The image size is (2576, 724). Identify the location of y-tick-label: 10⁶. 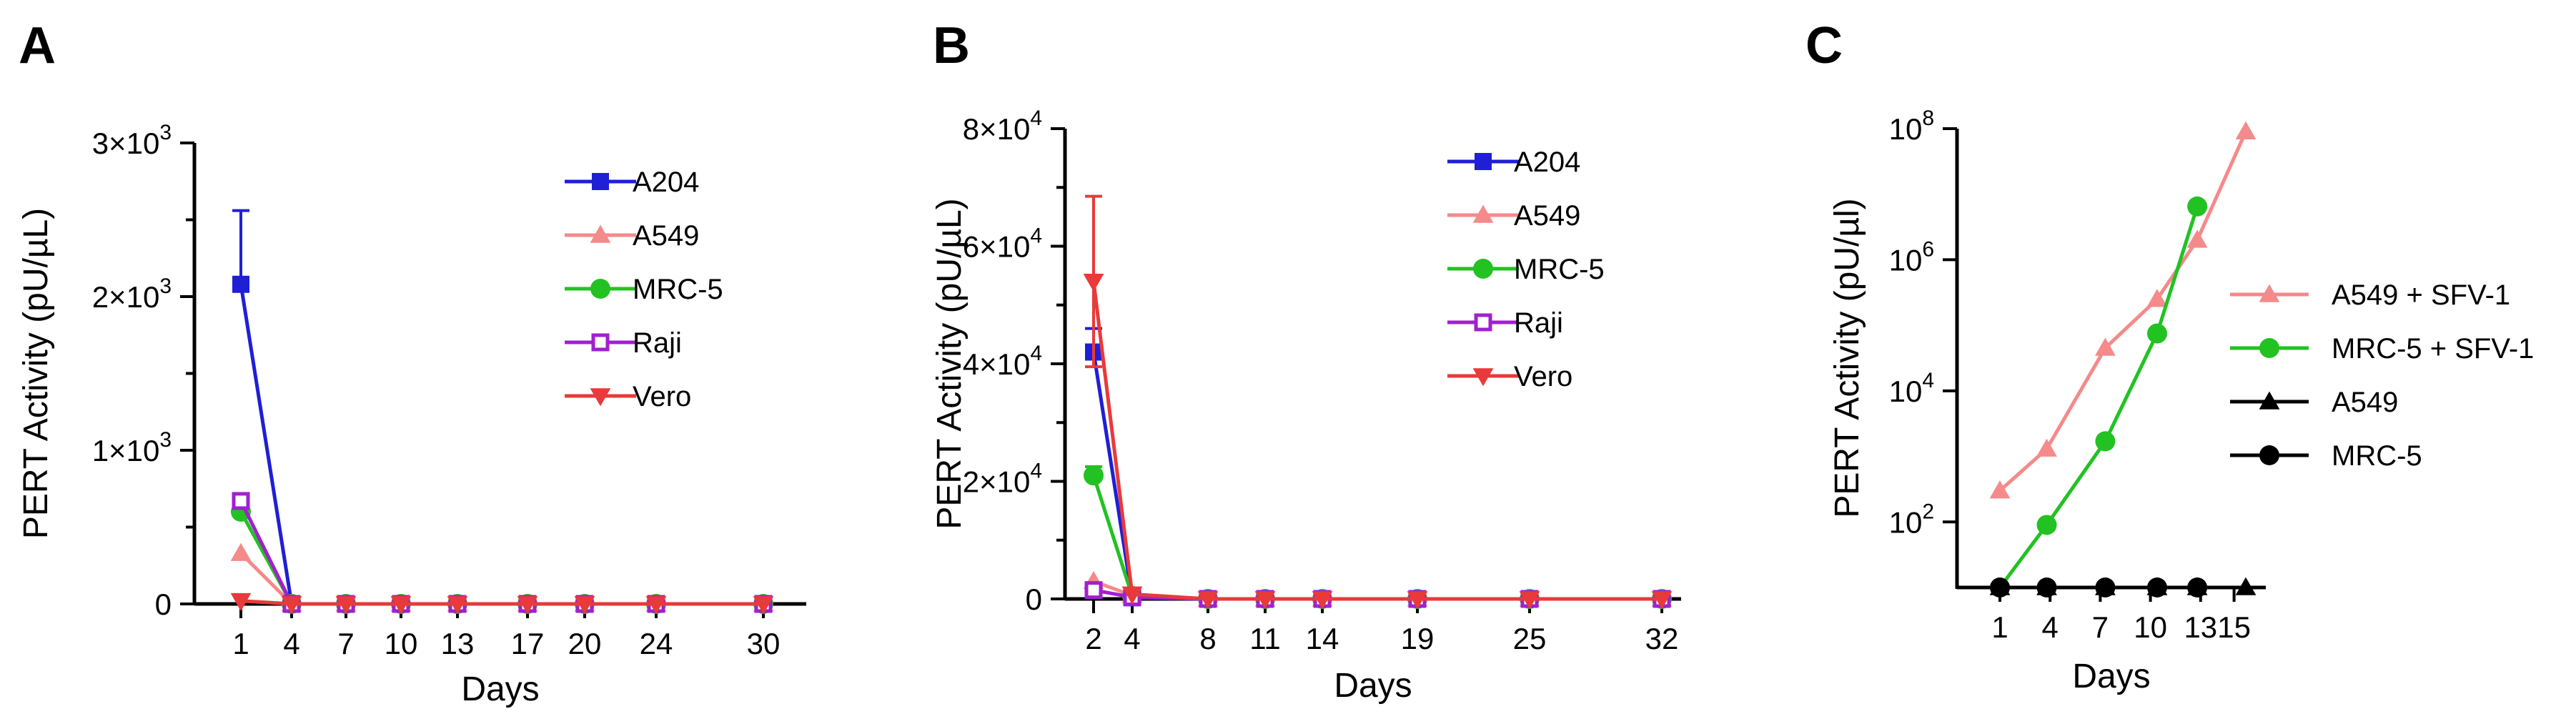
(1912, 257).